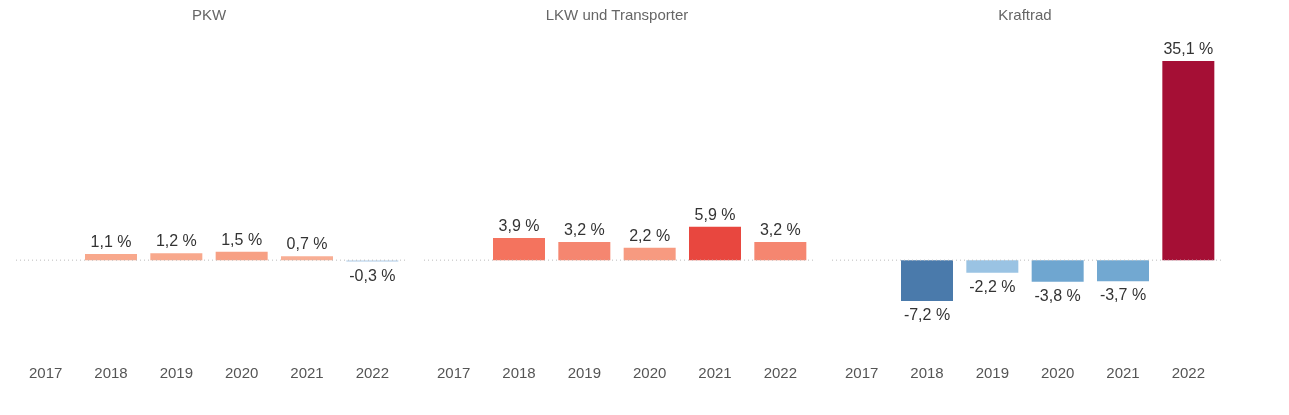  What do you see at coordinates (617, 14) in the screenshot?
I see `chart-title: LKW und Transporter` at bounding box center [617, 14].